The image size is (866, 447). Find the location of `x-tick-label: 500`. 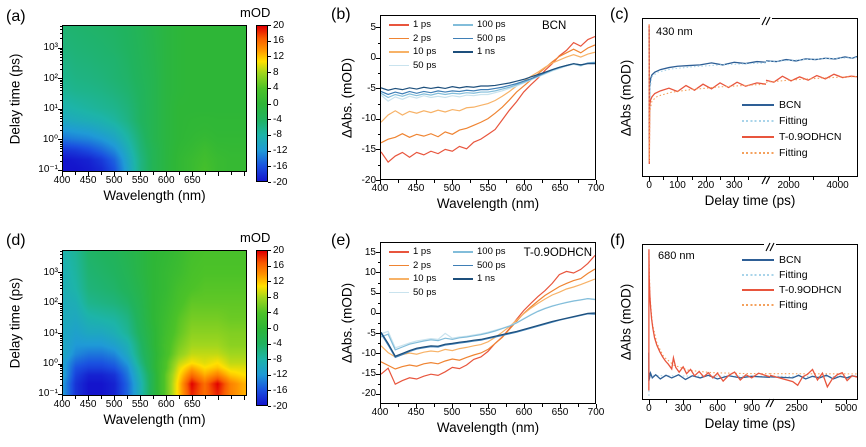

x-tick-label: 500 is located at coordinates (452, 188).